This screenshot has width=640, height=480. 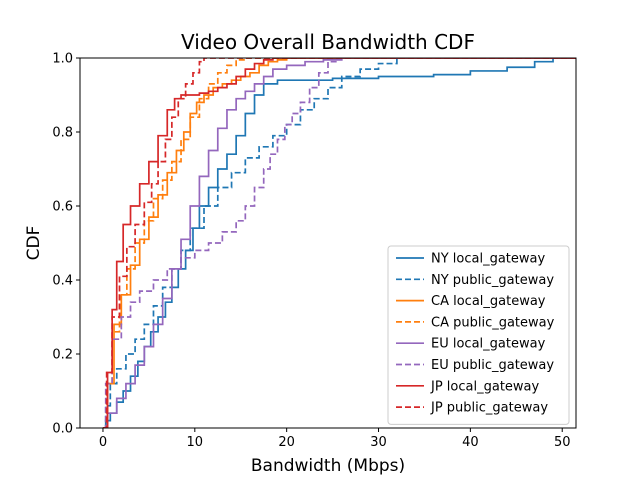 I want to click on x-tick-label: 0, so click(x=103, y=442).